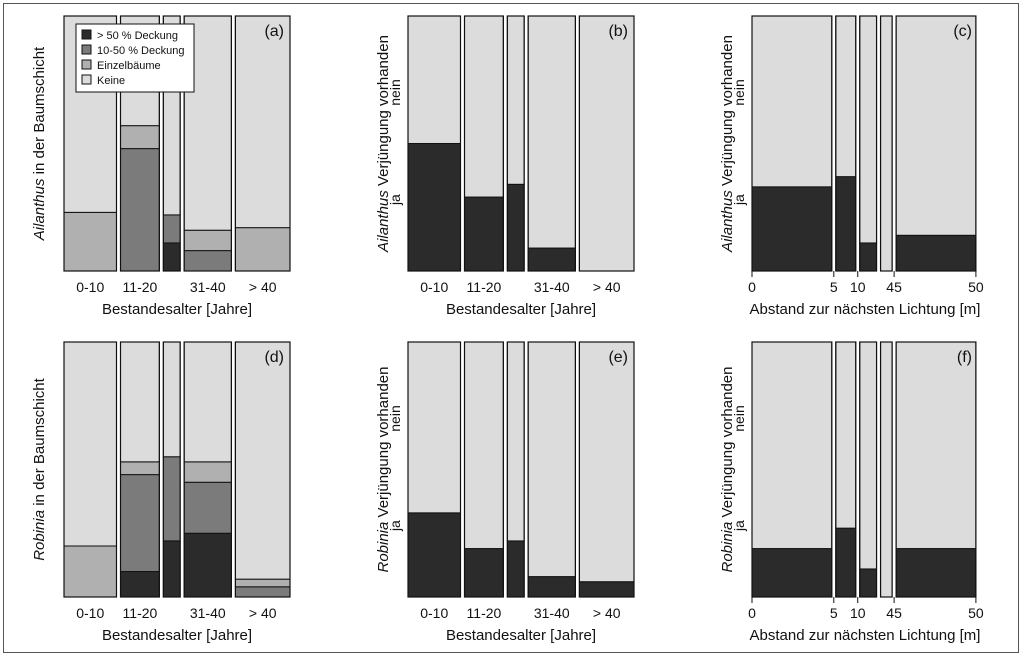 The width and height of the screenshot is (1024, 658). I want to click on segment-c-4-nein, so click(936, 125).